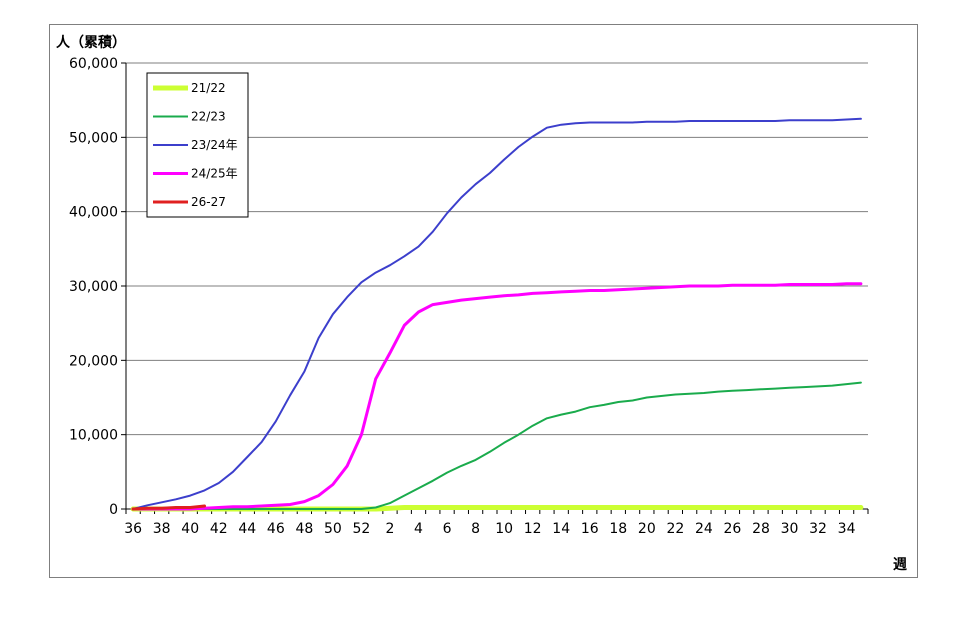 The width and height of the screenshot is (961, 617). I want to click on x-tick-label: 42, so click(219, 529).